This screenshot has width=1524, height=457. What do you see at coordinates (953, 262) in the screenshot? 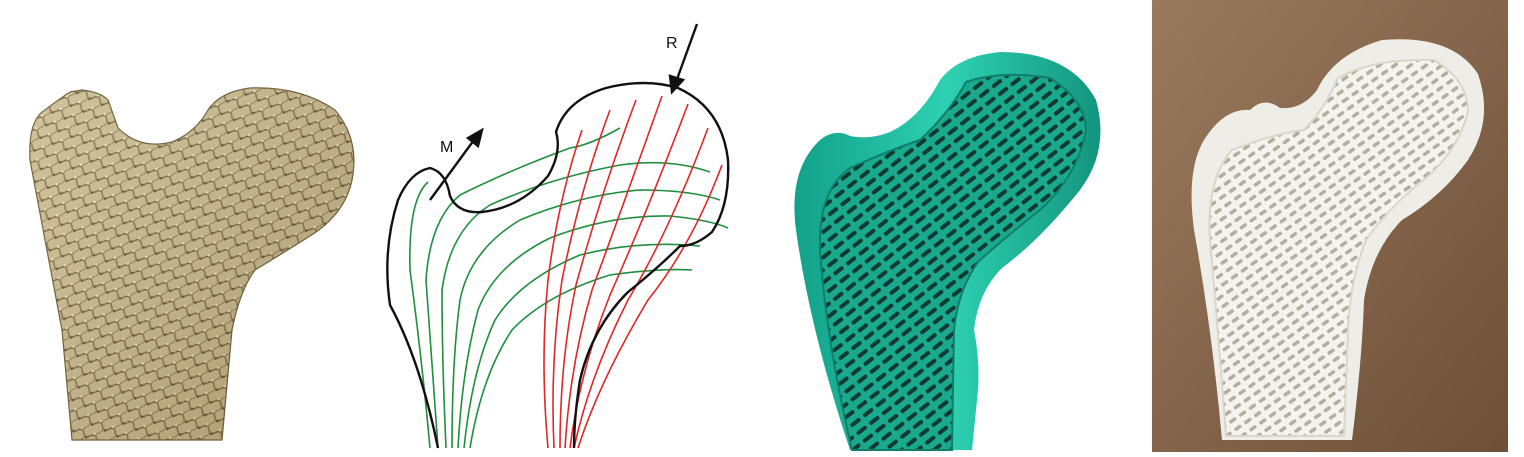
I see `lattice-core` at bounding box center [953, 262].